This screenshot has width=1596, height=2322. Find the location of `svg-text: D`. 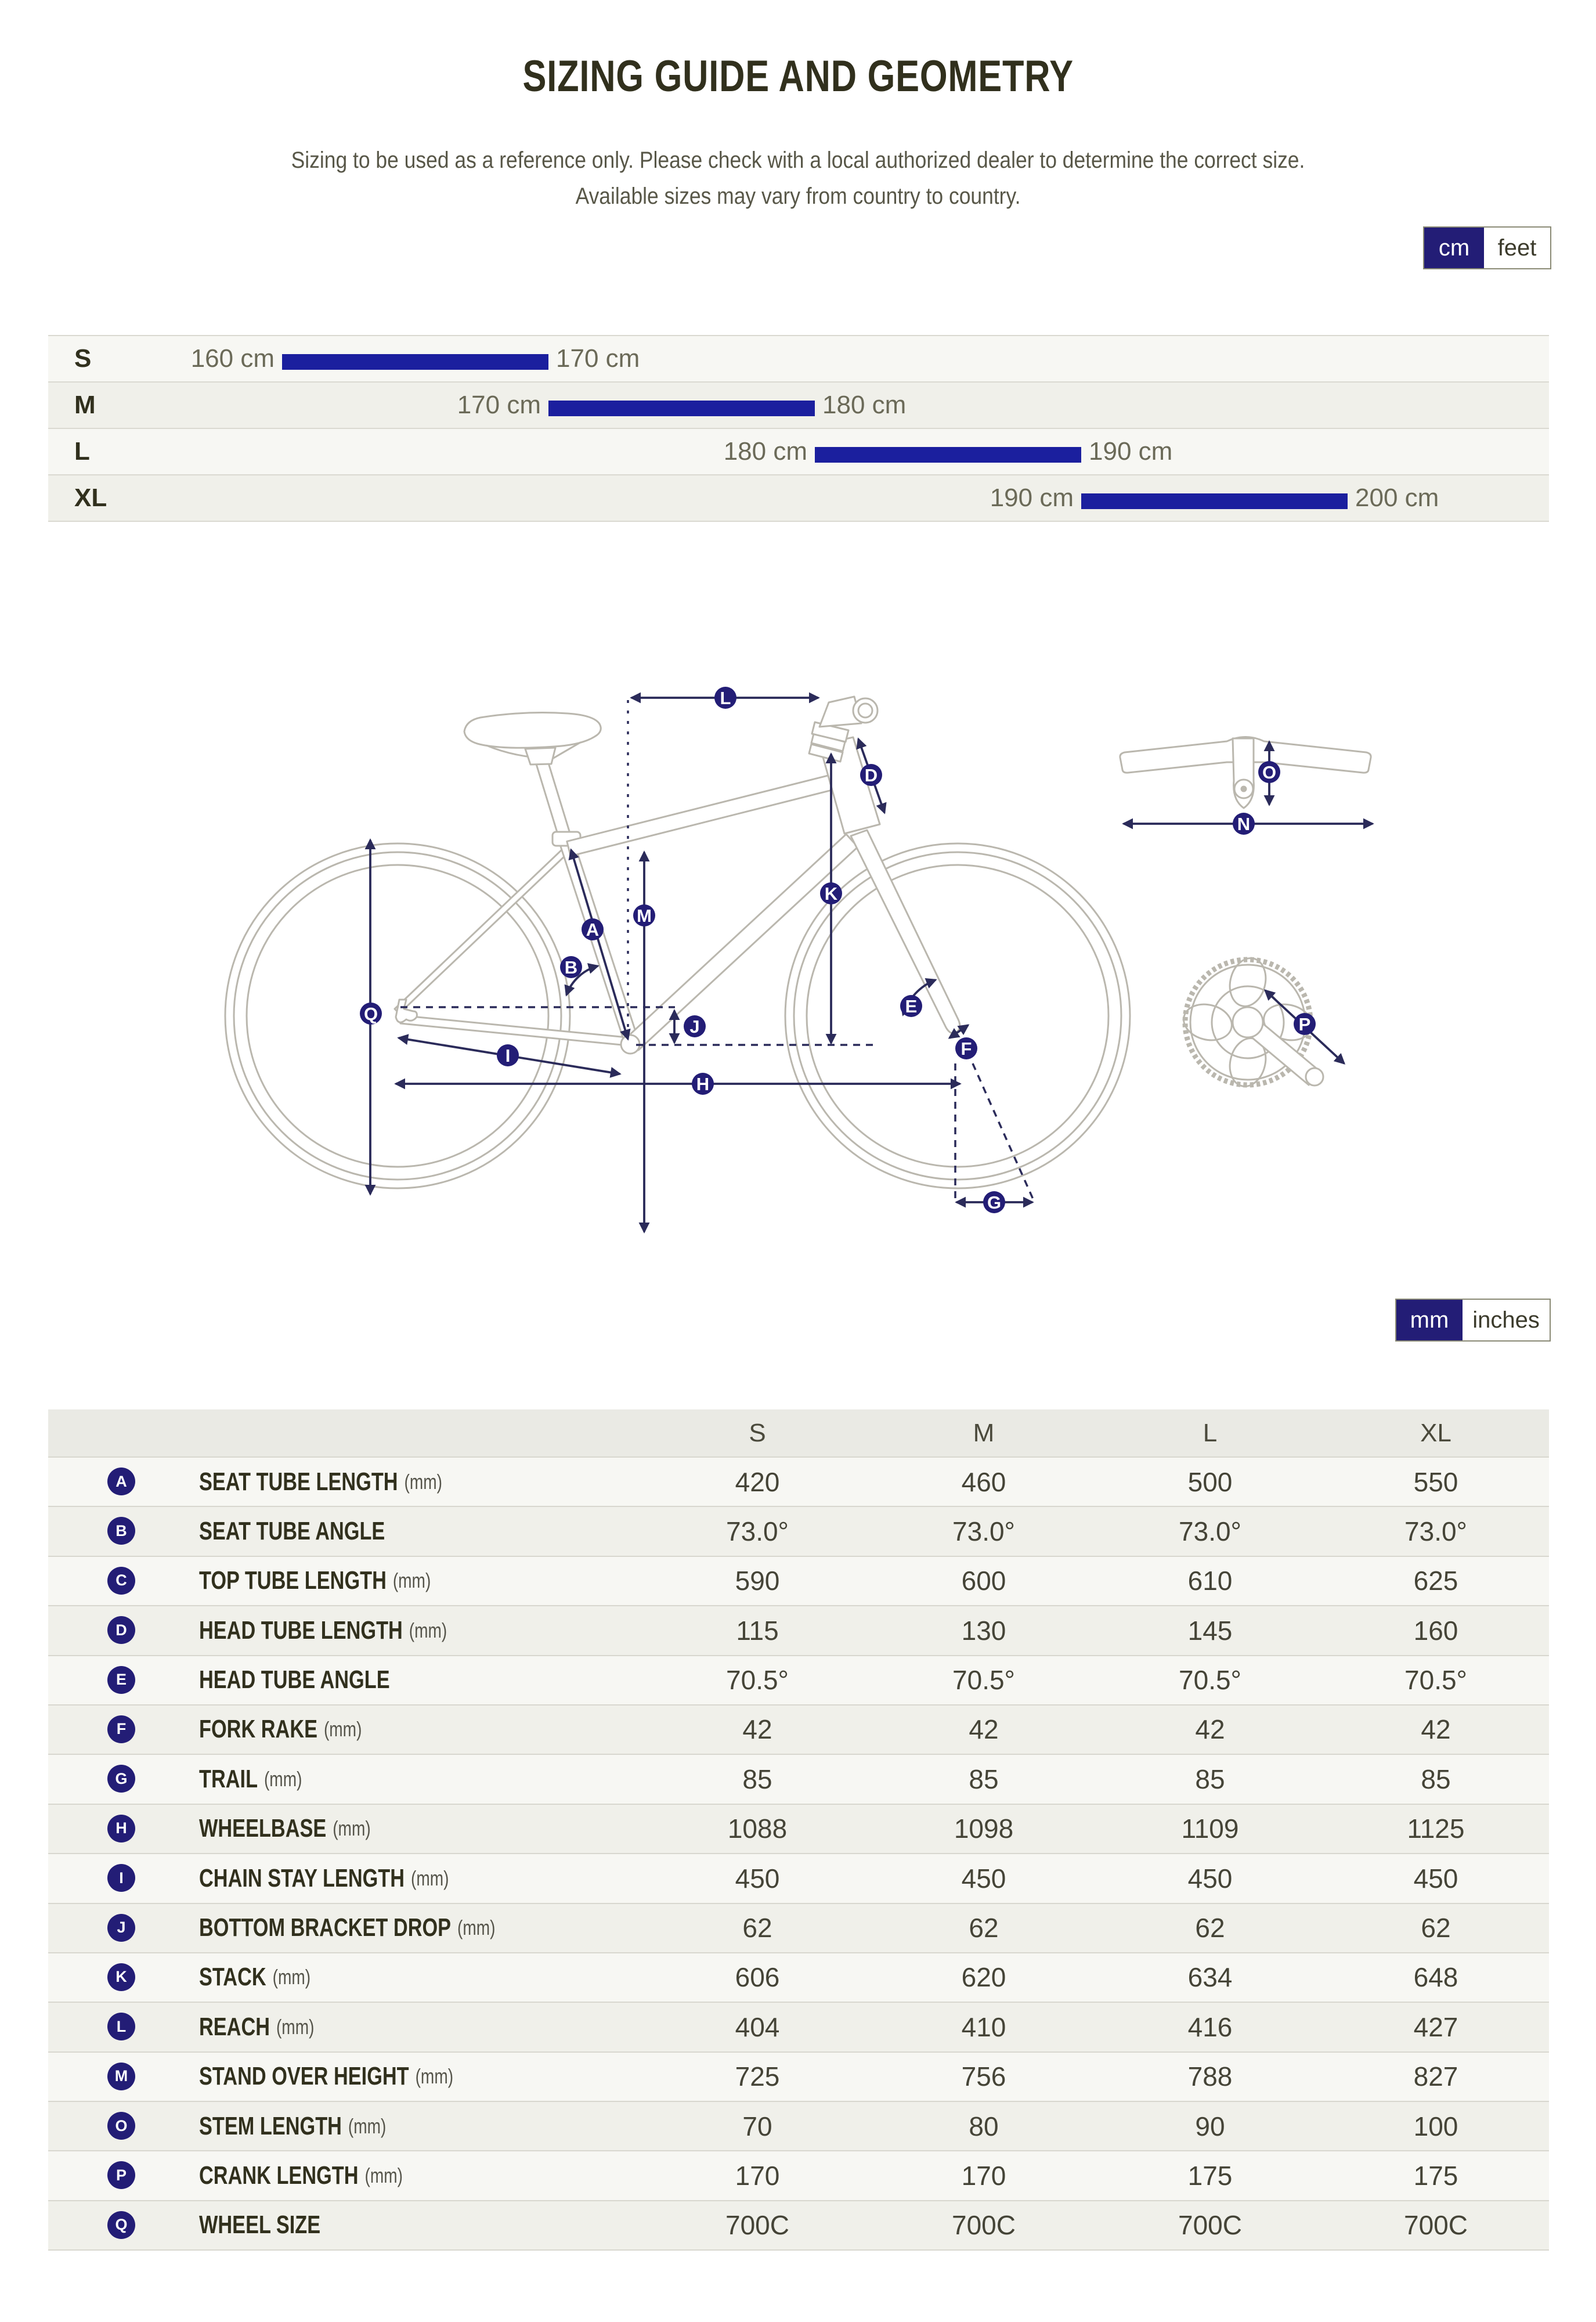

svg-text: D is located at coordinates (871, 775).